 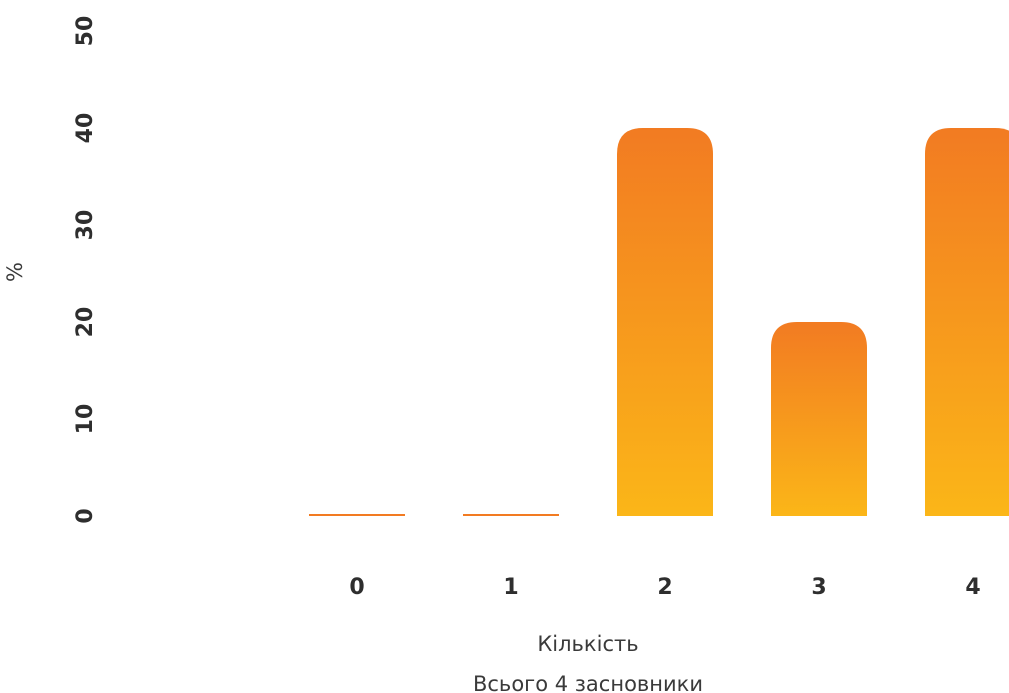 I want to click on x-axis-label: Кількість, so click(x=587, y=644).